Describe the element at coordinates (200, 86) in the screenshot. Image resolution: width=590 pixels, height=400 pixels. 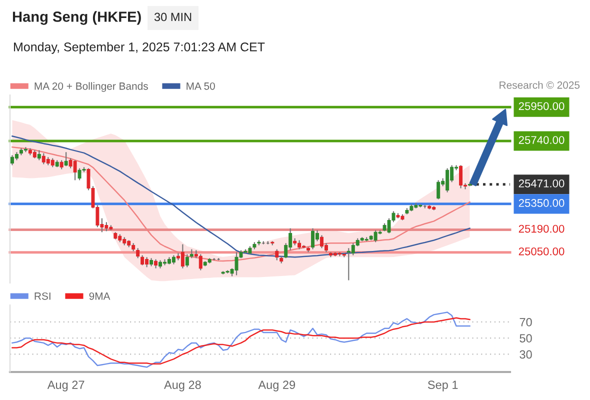
I see `legend-label: MA 50` at that location.